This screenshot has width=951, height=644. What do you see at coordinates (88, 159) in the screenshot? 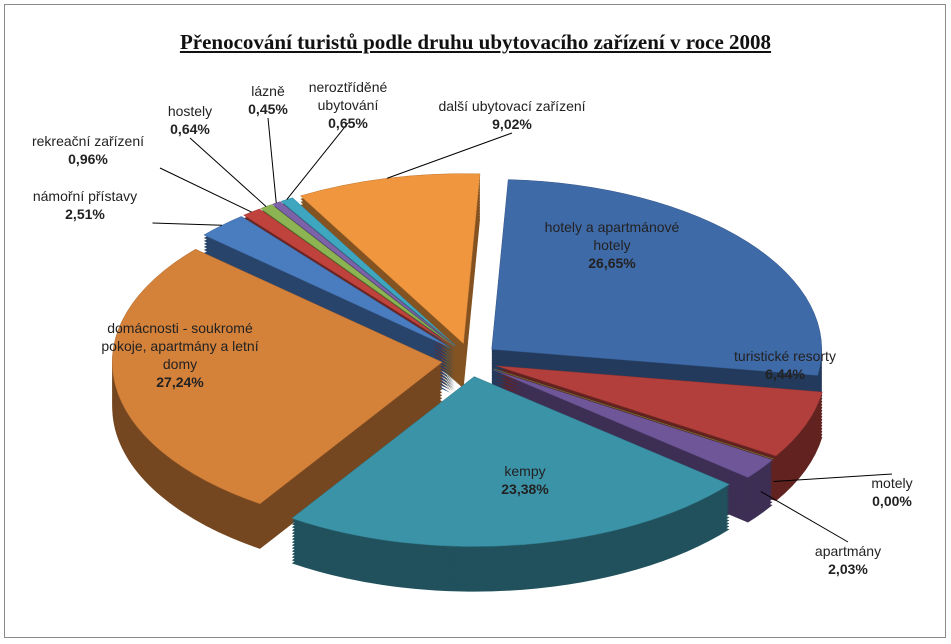
I see `value-label: 0,96%` at bounding box center [88, 159].